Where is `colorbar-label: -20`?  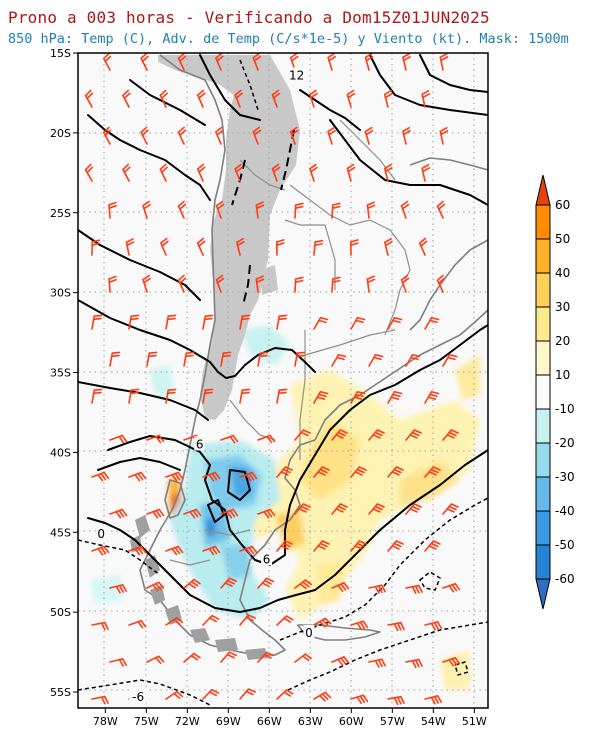
colorbar-label: -20 is located at coordinates (565, 443).